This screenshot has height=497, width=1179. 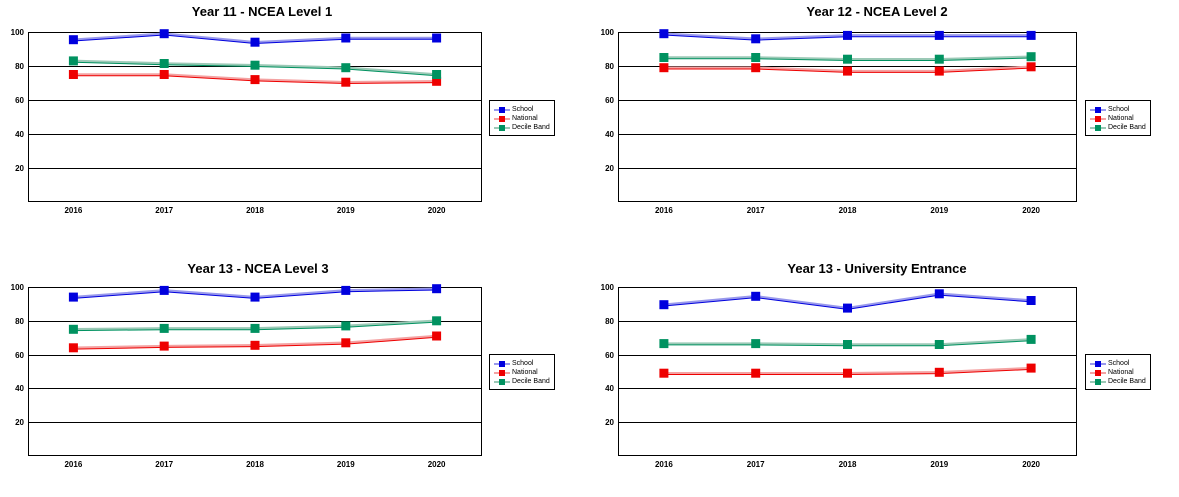 What do you see at coordinates (436, 210) in the screenshot?
I see `x-axis-tick-label: 2020` at bounding box center [436, 210].